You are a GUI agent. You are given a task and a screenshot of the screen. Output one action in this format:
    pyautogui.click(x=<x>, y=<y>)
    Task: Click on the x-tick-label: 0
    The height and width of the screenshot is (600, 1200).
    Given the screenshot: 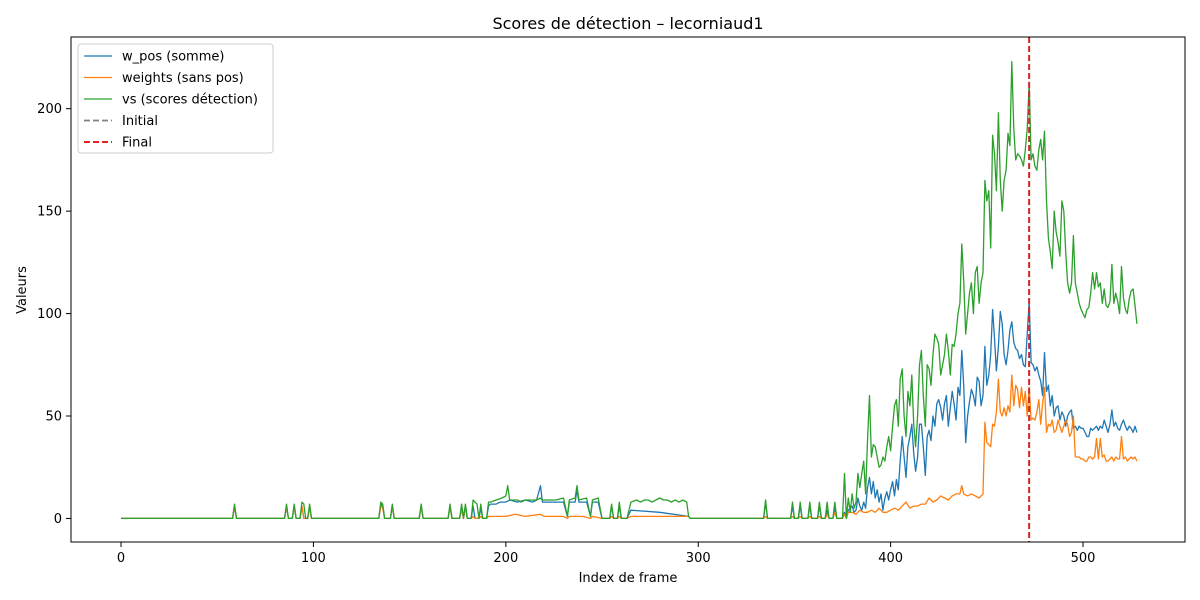 What is the action you would take?
    pyautogui.click(x=121, y=558)
    